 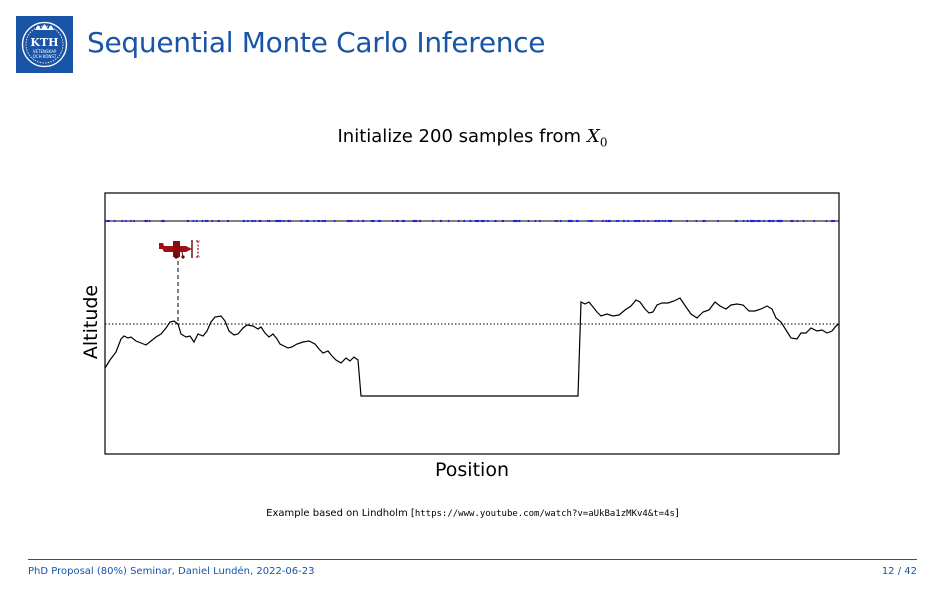 I want to click on footer-divider, so click(x=472, y=559).